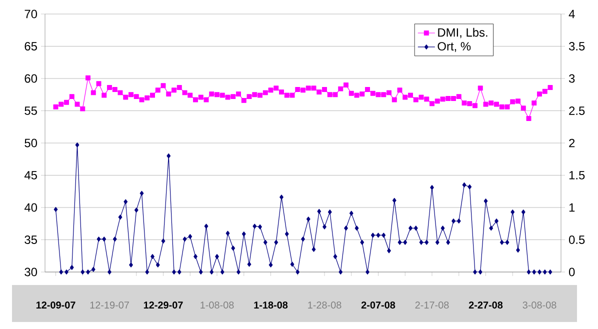  What do you see at coordinates (30, 240) in the screenshot?
I see `y-tick-label: 35` at bounding box center [30, 240].